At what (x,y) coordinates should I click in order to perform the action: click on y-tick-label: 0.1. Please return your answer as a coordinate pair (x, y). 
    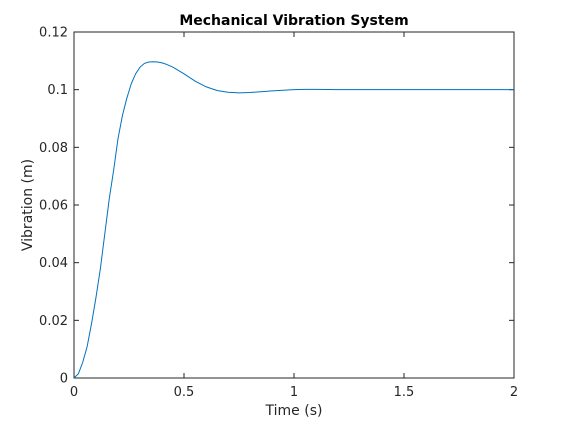
    Looking at the image, I should click on (57, 90).